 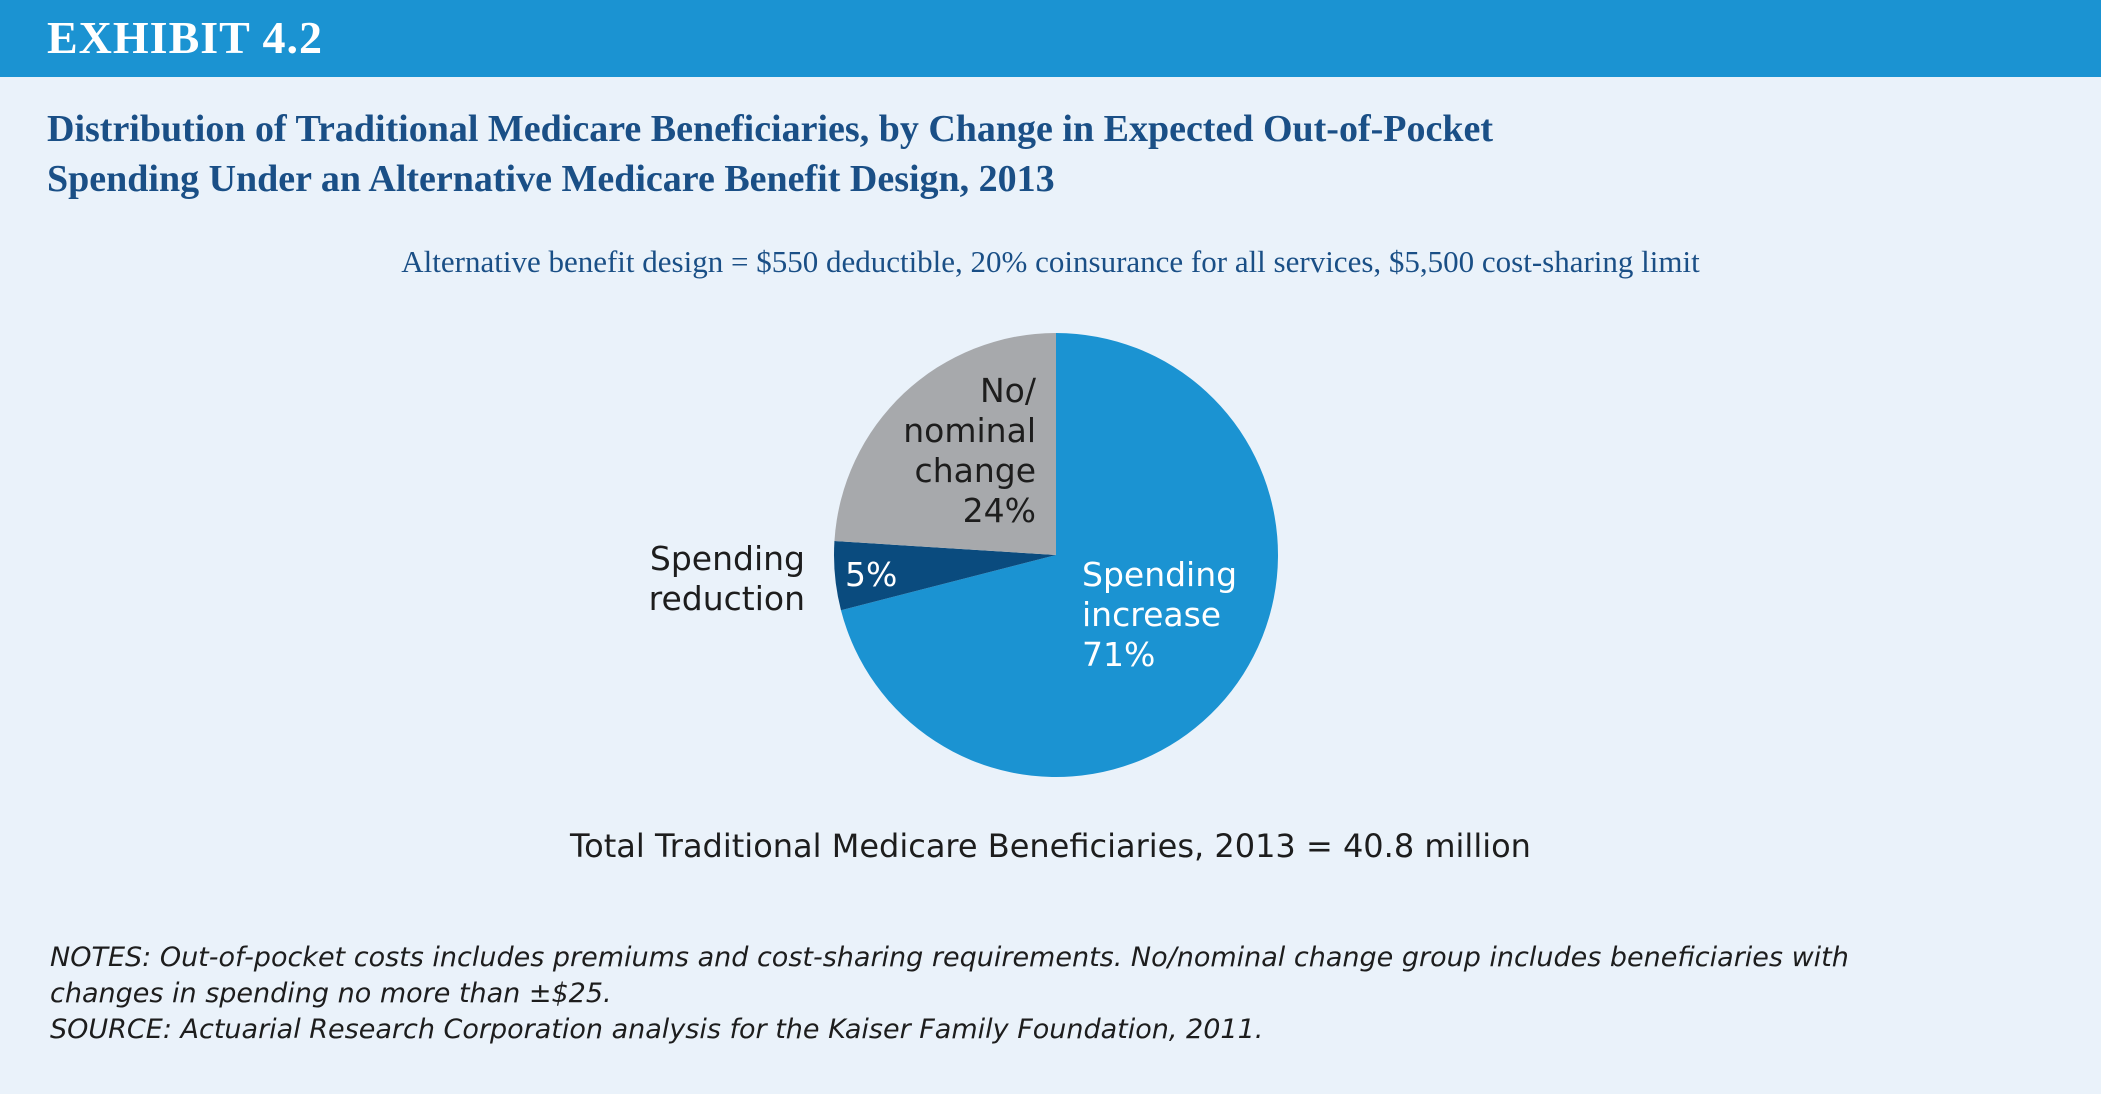 I want to click on notes-line-2: changes in spending no more than ±$25., so click(x=331, y=993).